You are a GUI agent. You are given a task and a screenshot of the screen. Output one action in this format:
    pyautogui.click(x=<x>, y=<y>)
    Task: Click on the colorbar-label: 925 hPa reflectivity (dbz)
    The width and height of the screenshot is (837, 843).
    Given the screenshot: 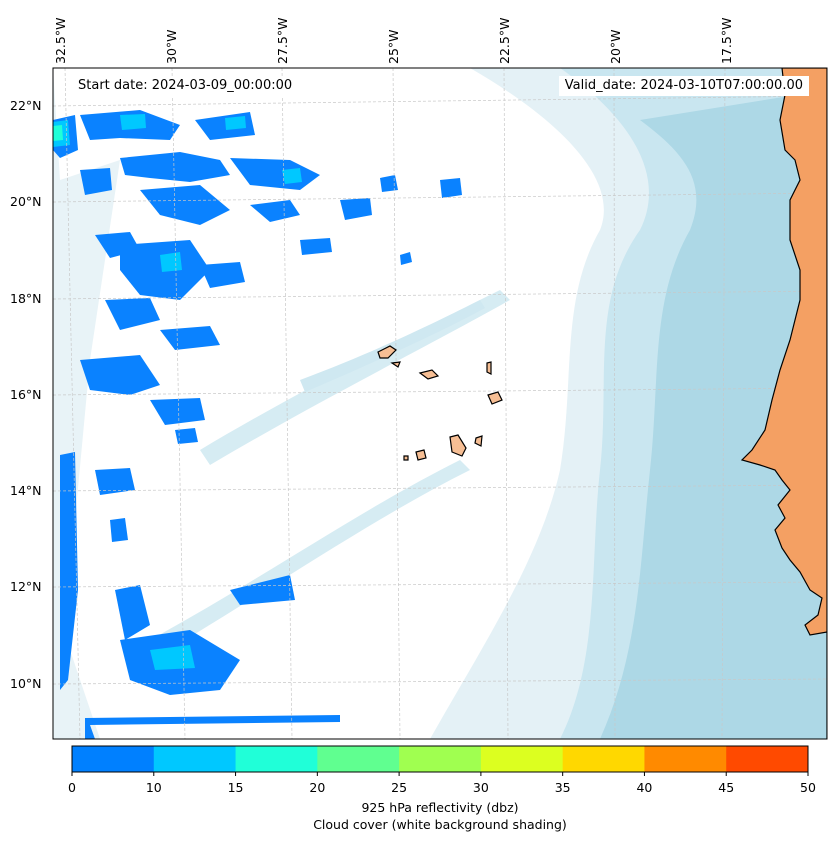 What is the action you would take?
    pyautogui.click(x=440, y=807)
    